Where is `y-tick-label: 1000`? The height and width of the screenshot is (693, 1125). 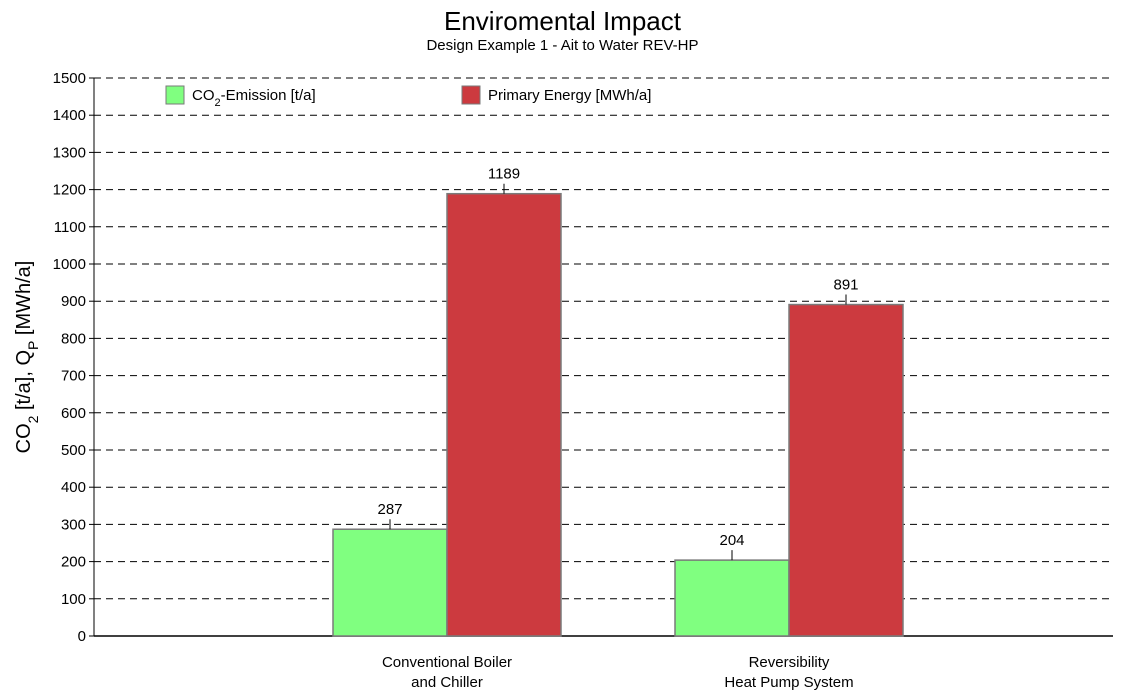
y-tick-label: 1000 is located at coordinates (69, 264).